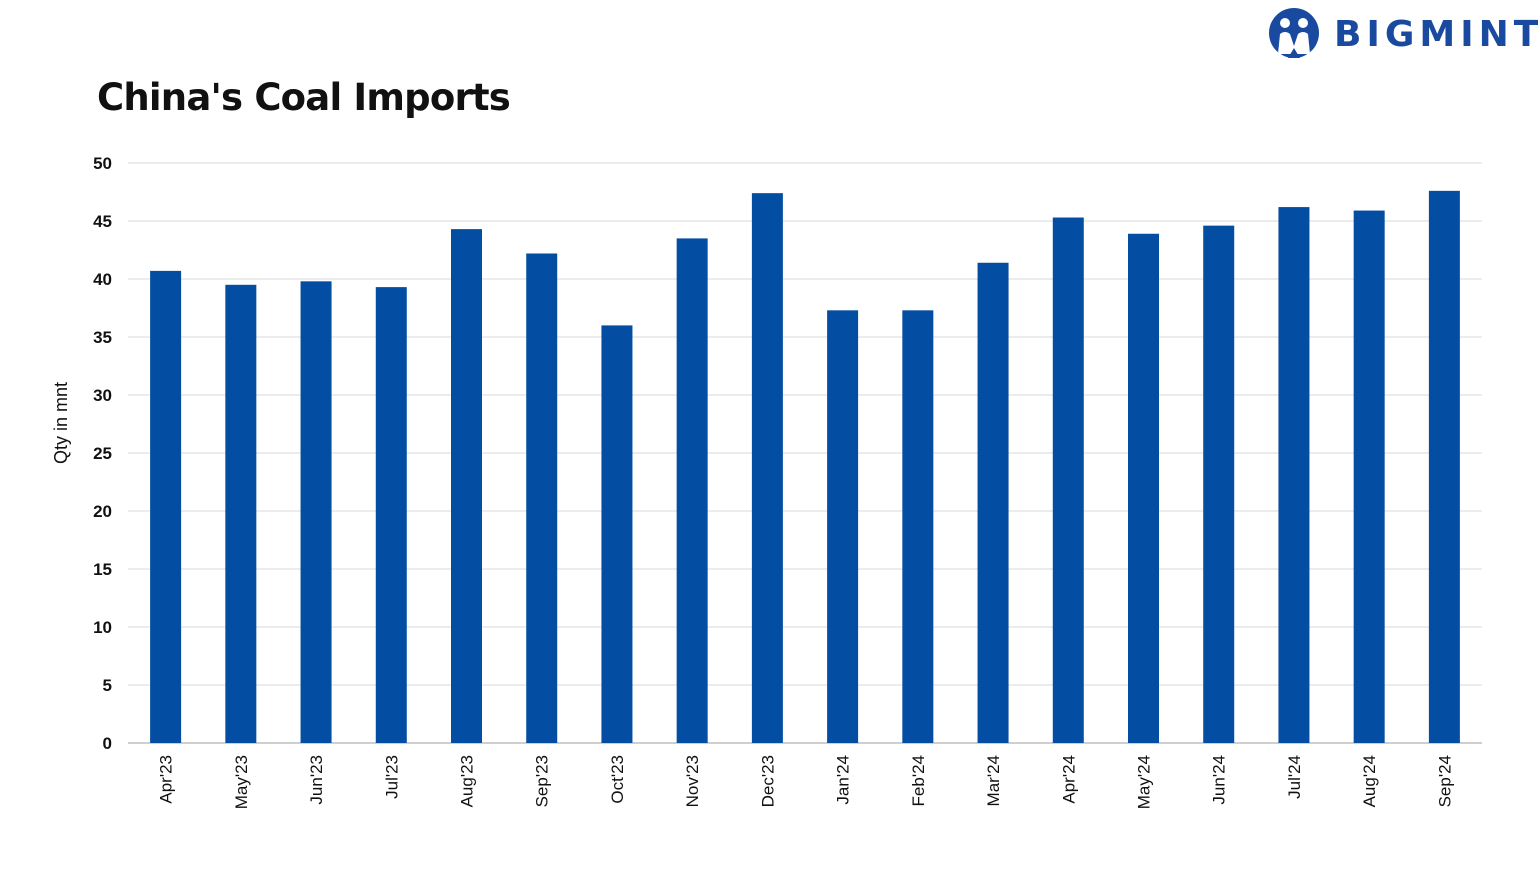  Describe the element at coordinates (1144, 782) in the screenshot. I see `x-tick-label: May'24` at that location.